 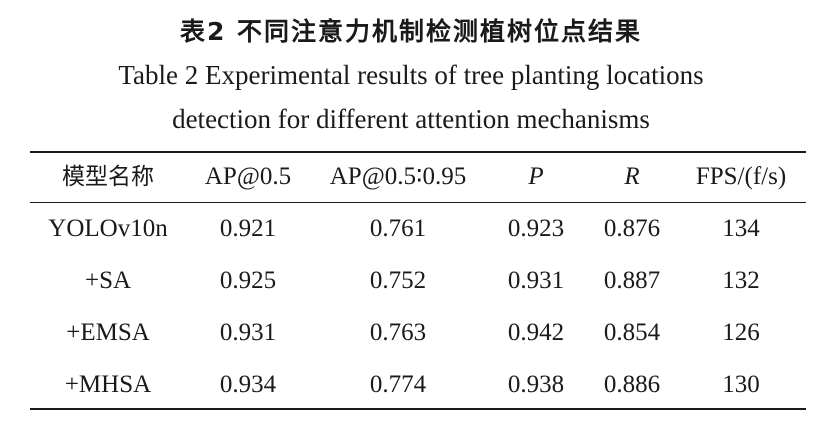 What do you see at coordinates (632, 176) in the screenshot?
I see `header-recall: R` at bounding box center [632, 176].